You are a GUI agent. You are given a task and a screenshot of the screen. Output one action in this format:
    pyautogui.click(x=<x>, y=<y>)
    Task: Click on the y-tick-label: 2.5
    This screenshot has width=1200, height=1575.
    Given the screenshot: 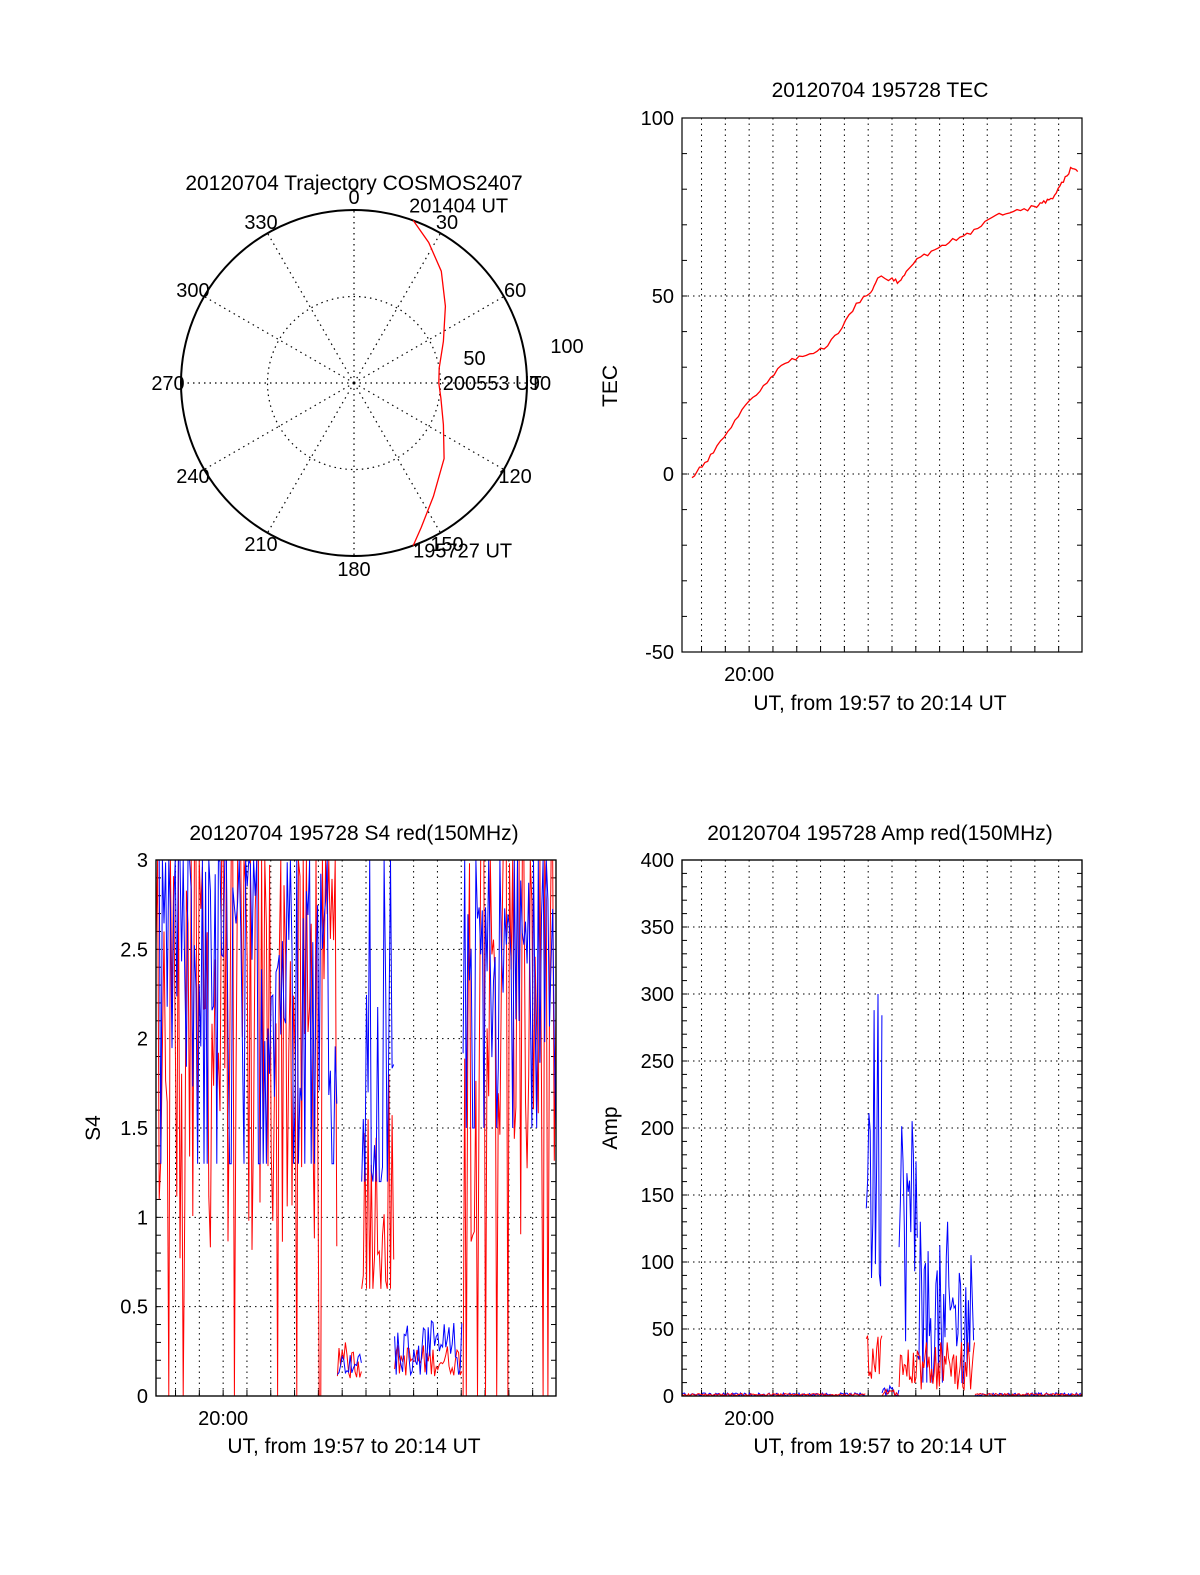 What is the action you would take?
    pyautogui.click(x=134, y=950)
    